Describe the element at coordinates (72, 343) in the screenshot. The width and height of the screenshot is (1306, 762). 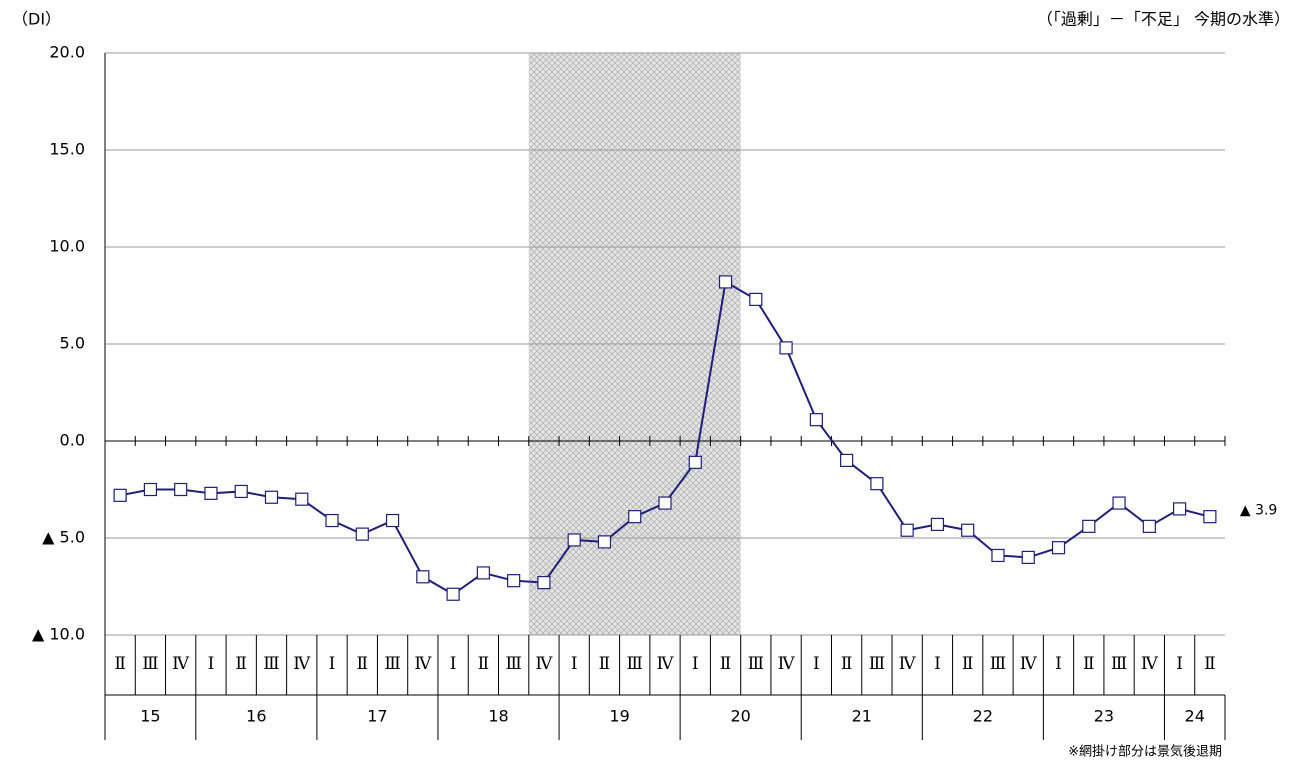
I see `y-tick-label: 5.0` at that location.